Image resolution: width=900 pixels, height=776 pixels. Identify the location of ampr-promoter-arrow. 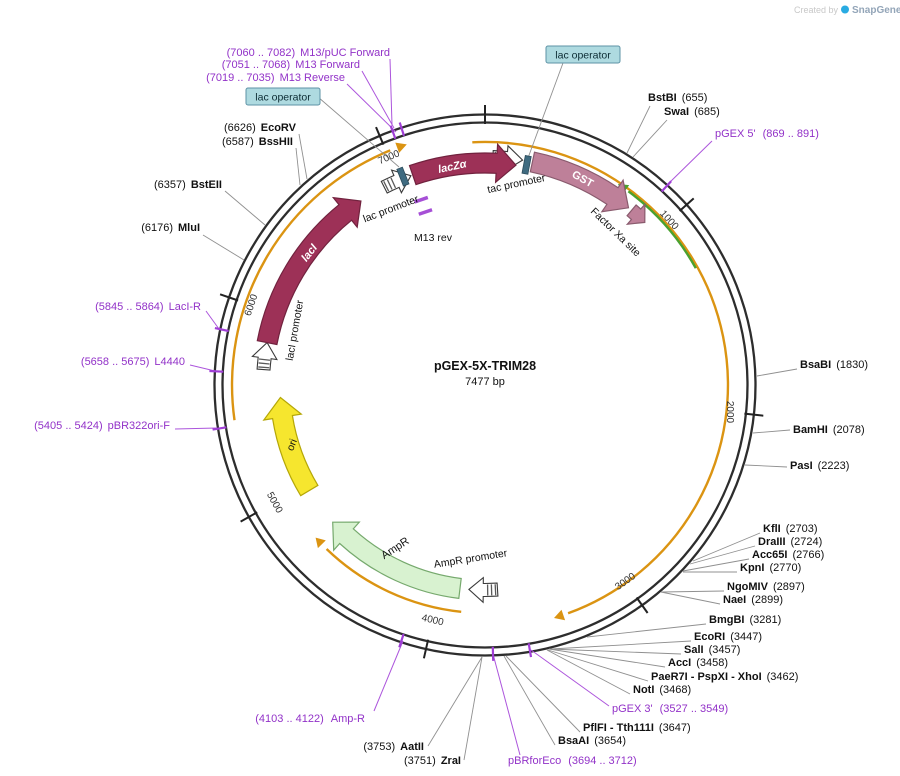
(483, 590).